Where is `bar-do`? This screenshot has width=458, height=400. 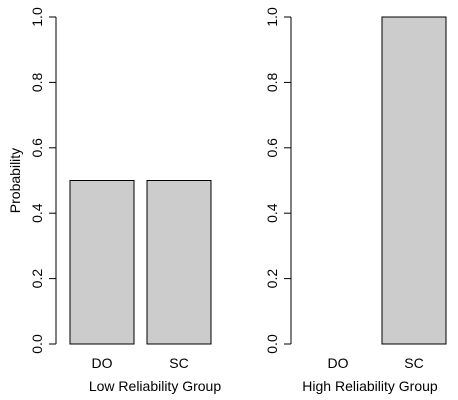 bar-do is located at coordinates (102, 262).